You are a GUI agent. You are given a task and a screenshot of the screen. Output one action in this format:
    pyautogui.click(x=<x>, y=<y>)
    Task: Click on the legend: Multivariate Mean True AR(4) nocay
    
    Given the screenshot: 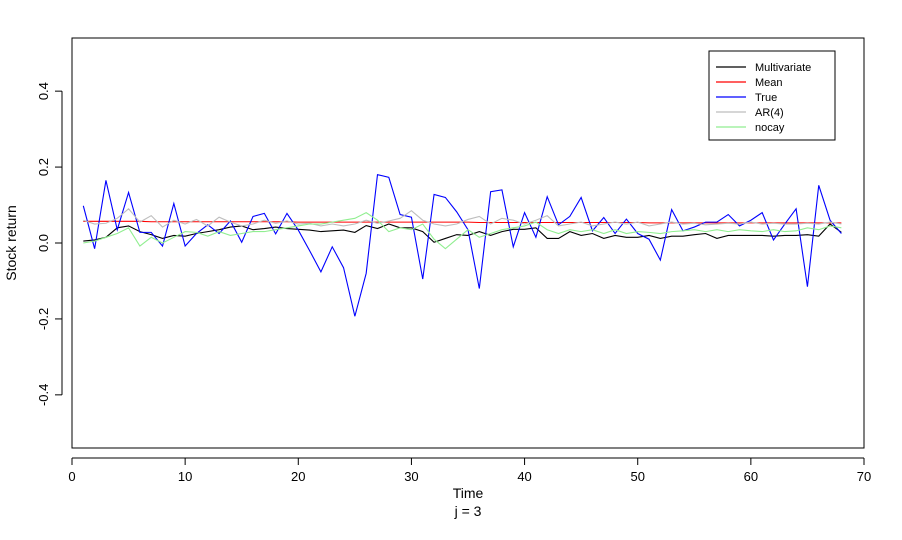 What is the action you would take?
    pyautogui.click(x=772, y=95)
    